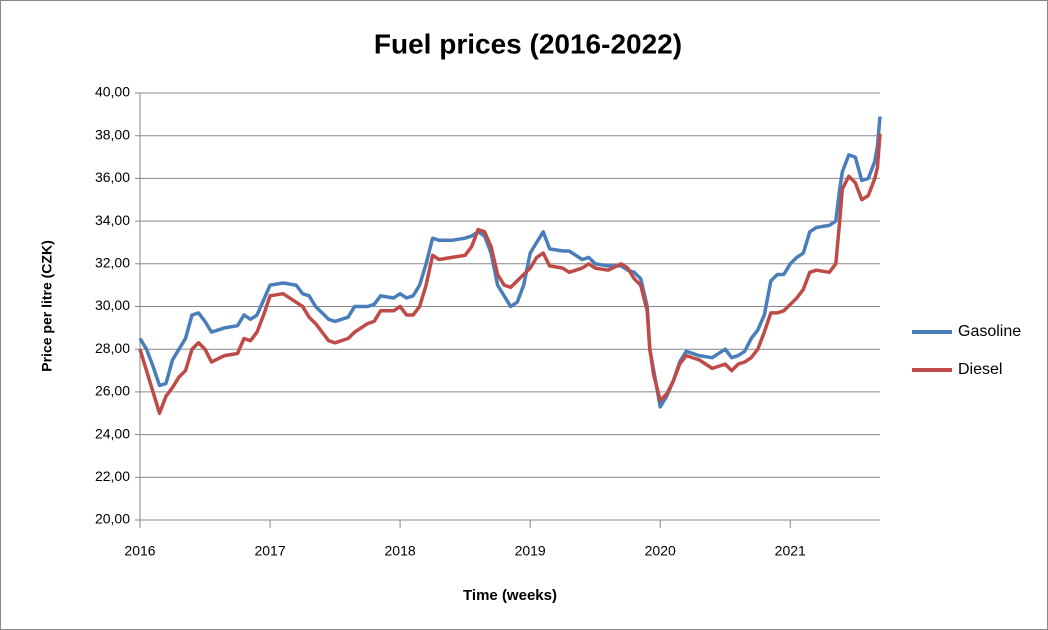 This screenshot has width=1048, height=630. Describe the element at coordinates (139, 551) in the screenshot. I see `x-tick-label: 2016` at that location.